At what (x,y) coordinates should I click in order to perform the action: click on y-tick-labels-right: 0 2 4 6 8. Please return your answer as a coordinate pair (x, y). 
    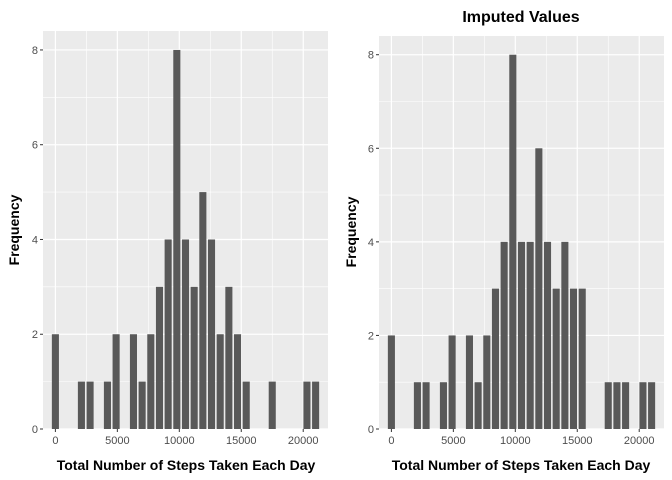
    Looking at the image, I should click on (373, 243).